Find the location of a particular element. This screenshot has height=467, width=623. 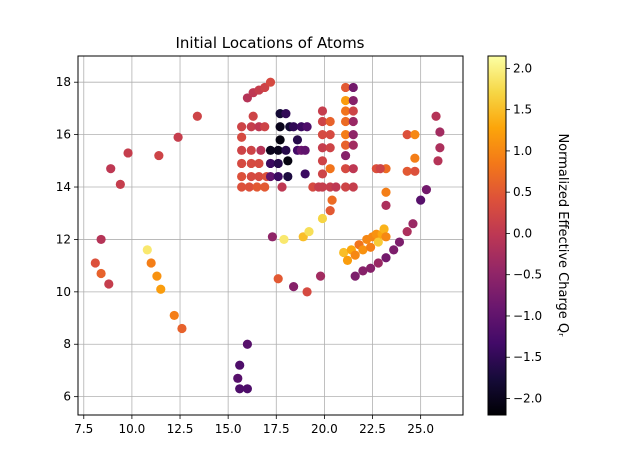

colorbar-label: Normalized Effective Charge Qᵣ is located at coordinates (562, 235).